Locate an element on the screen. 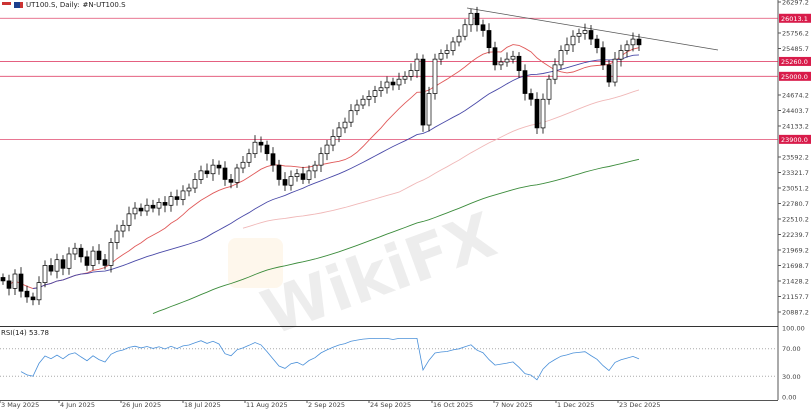 The image size is (811, 409). rsi-tick-label: 0.00 is located at coordinates (789, 398).